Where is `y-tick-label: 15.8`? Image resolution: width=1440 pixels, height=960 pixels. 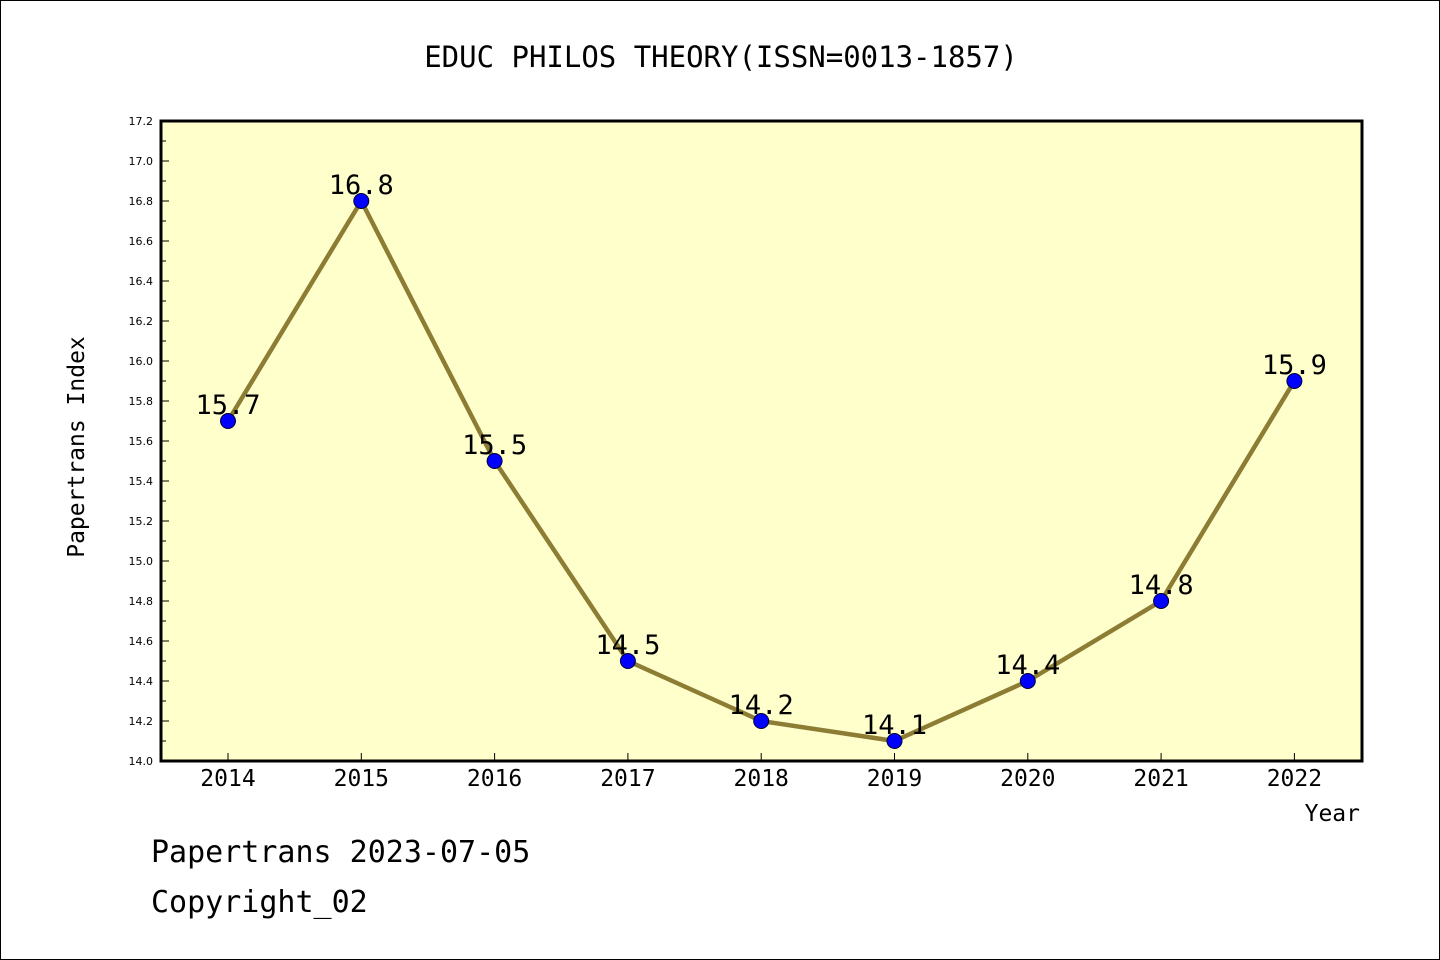 y-tick-label: 15.8 is located at coordinates (141, 401).